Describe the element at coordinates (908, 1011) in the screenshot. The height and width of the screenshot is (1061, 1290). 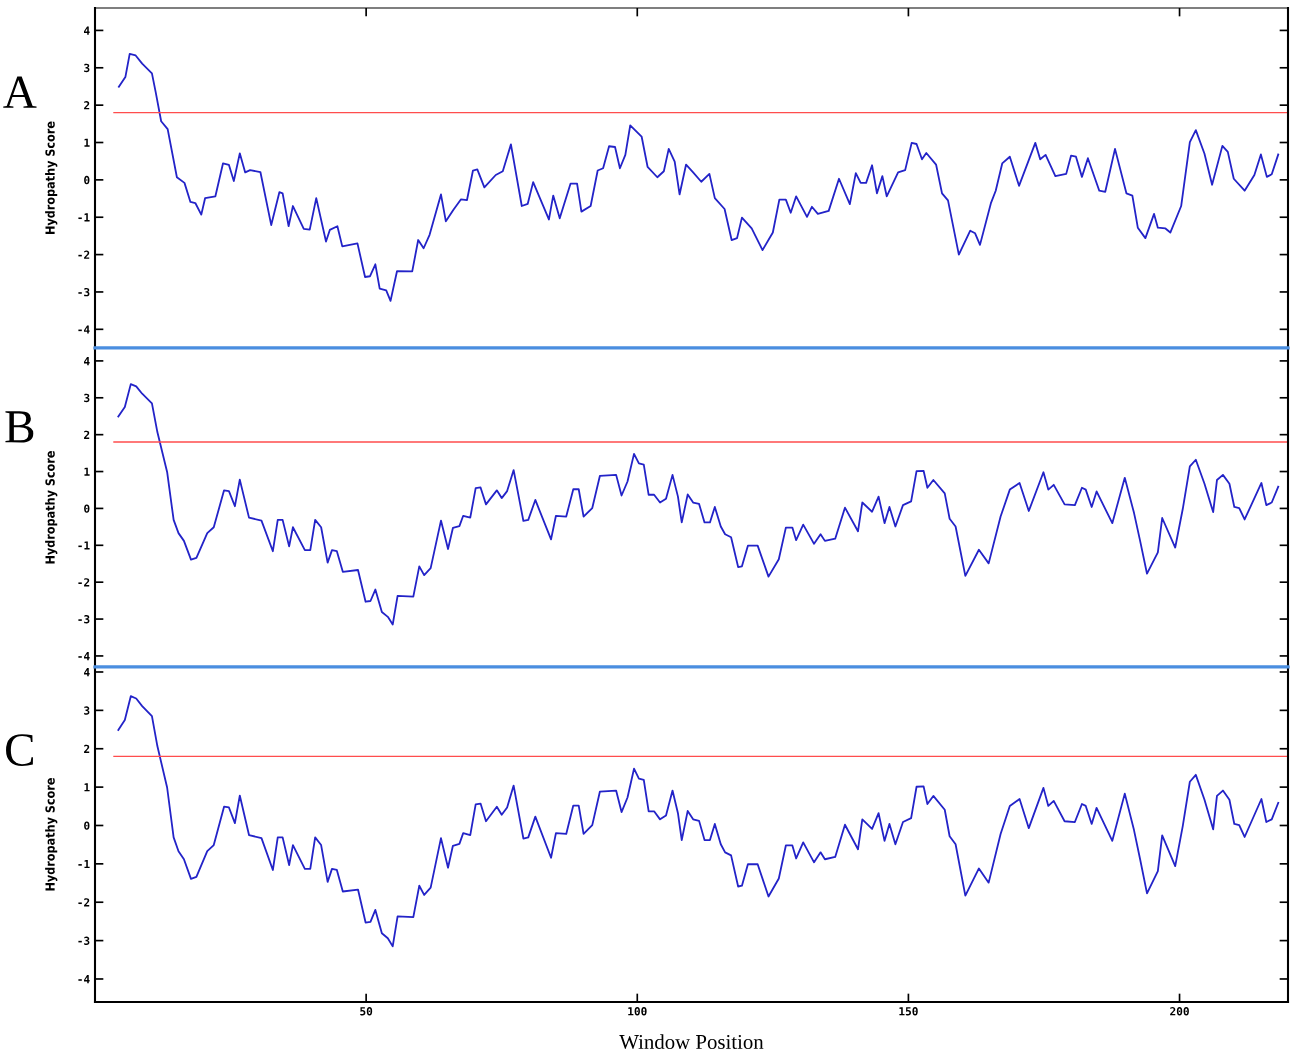
I see `x-tick-label: 150` at that location.